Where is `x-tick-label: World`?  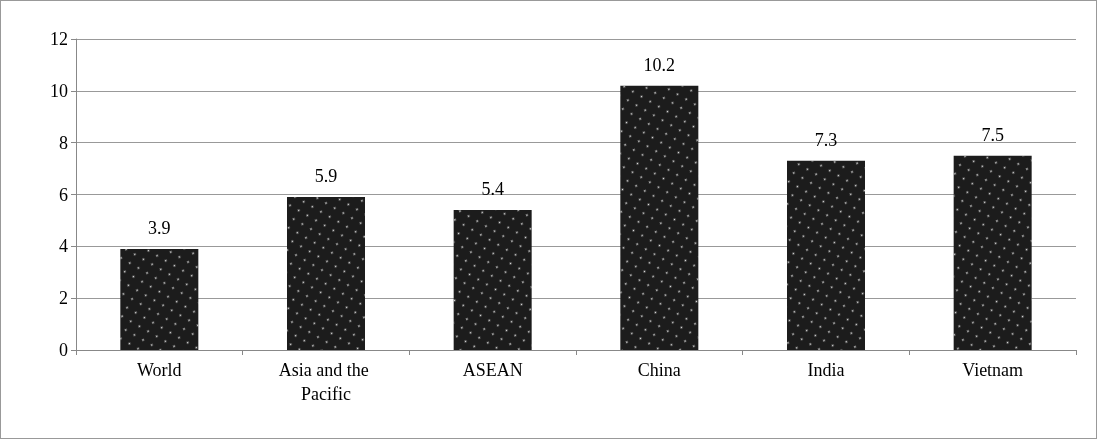
x-tick-label: World is located at coordinates (159, 370).